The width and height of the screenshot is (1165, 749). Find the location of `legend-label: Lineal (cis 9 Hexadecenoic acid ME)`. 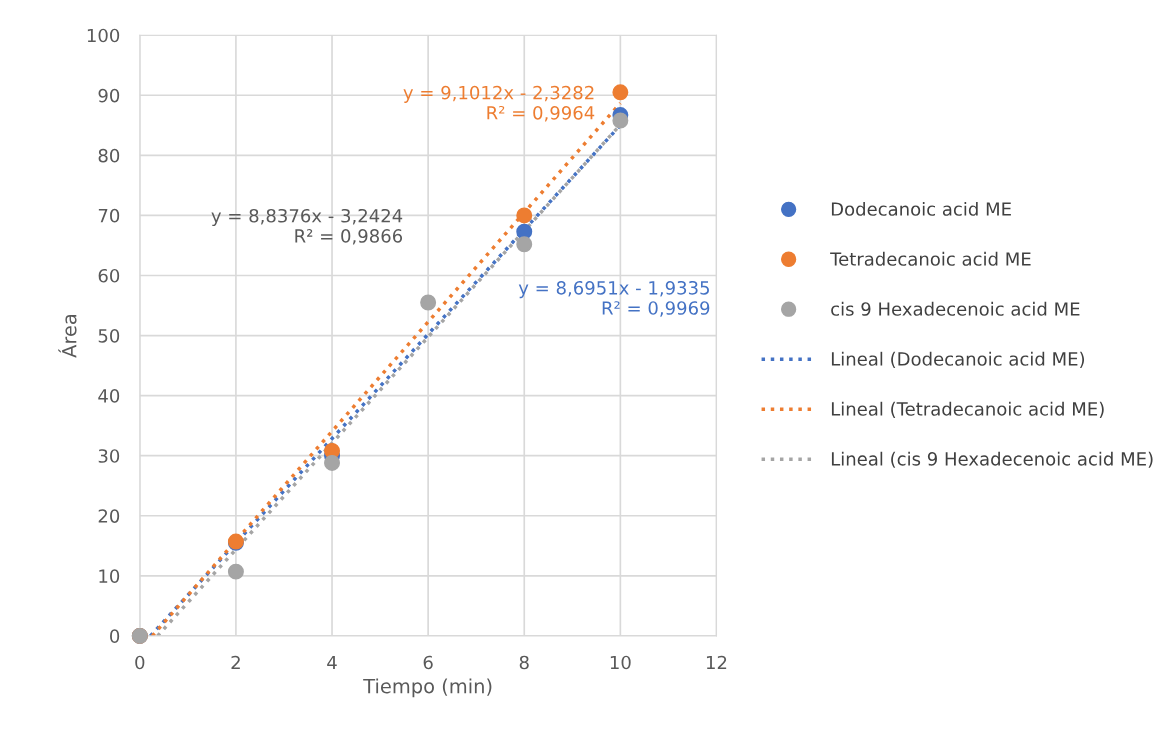

legend-label: Lineal (cis 9 Hexadecenoic acid ME) is located at coordinates (992, 459).